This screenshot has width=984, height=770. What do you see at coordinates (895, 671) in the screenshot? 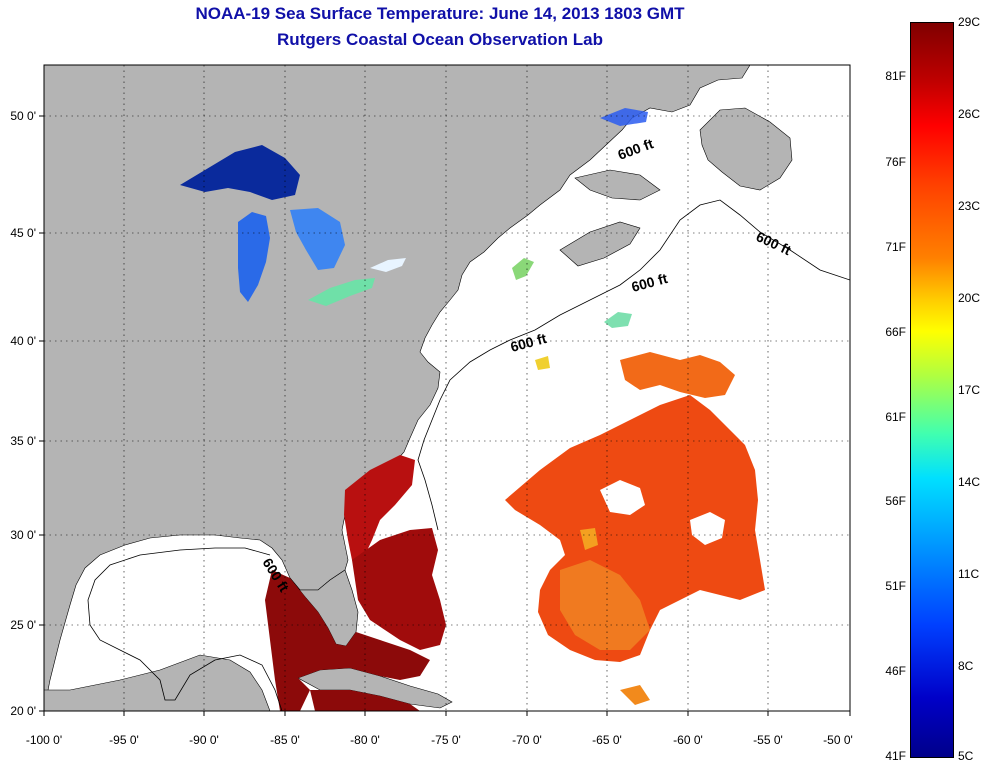
I see `colorbar-f-label: 46F` at bounding box center [895, 671].